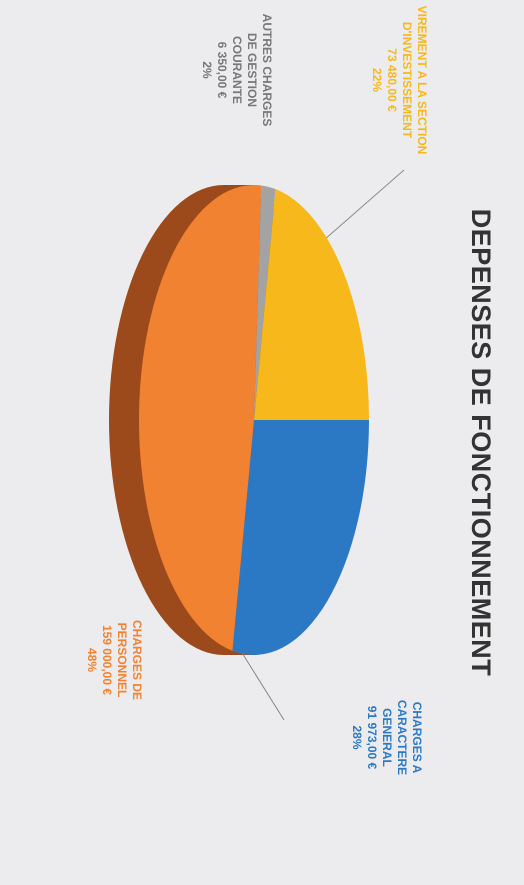  Describe the element at coordinates (481, 442) in the screenshot. I see `chart-title: DEPENSES DE FONCTIONNEMENT` at that location.